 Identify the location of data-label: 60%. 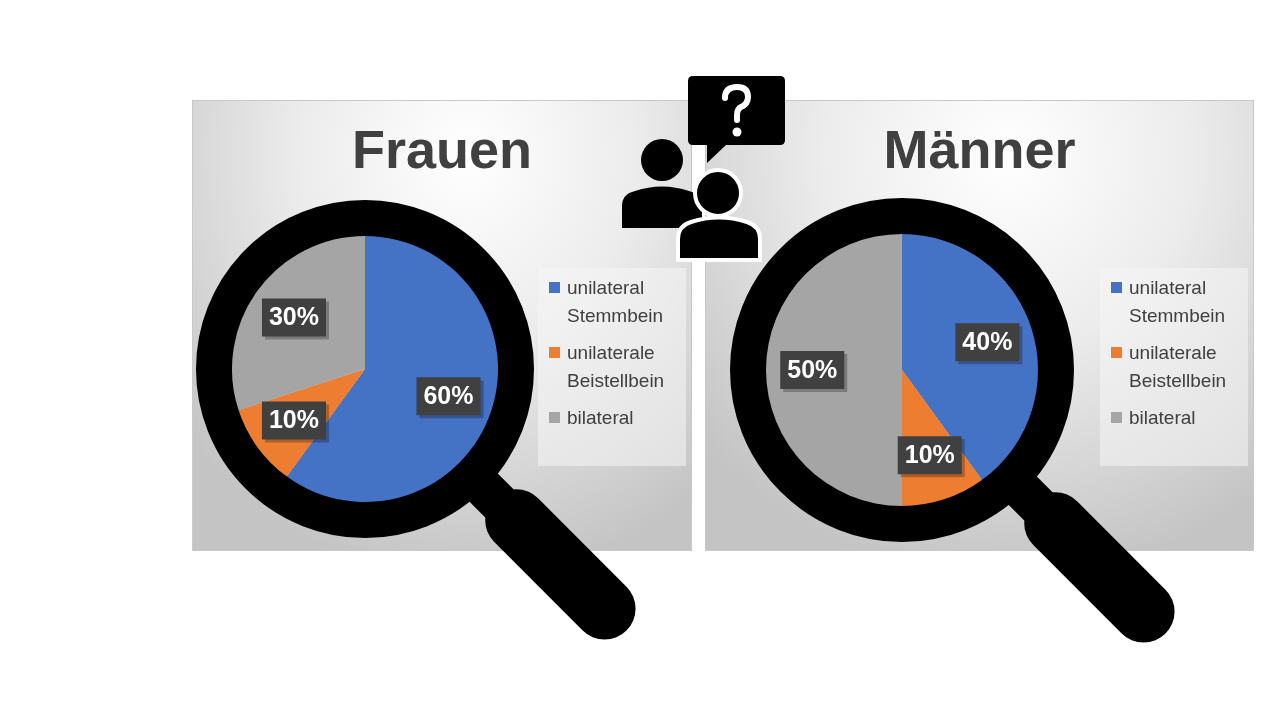
(448, 395).